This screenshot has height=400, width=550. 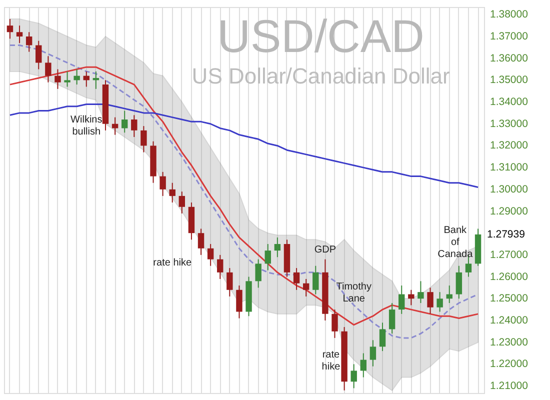 I want to click on y-tick-label: 1.26000, so click(x=509, y=276).